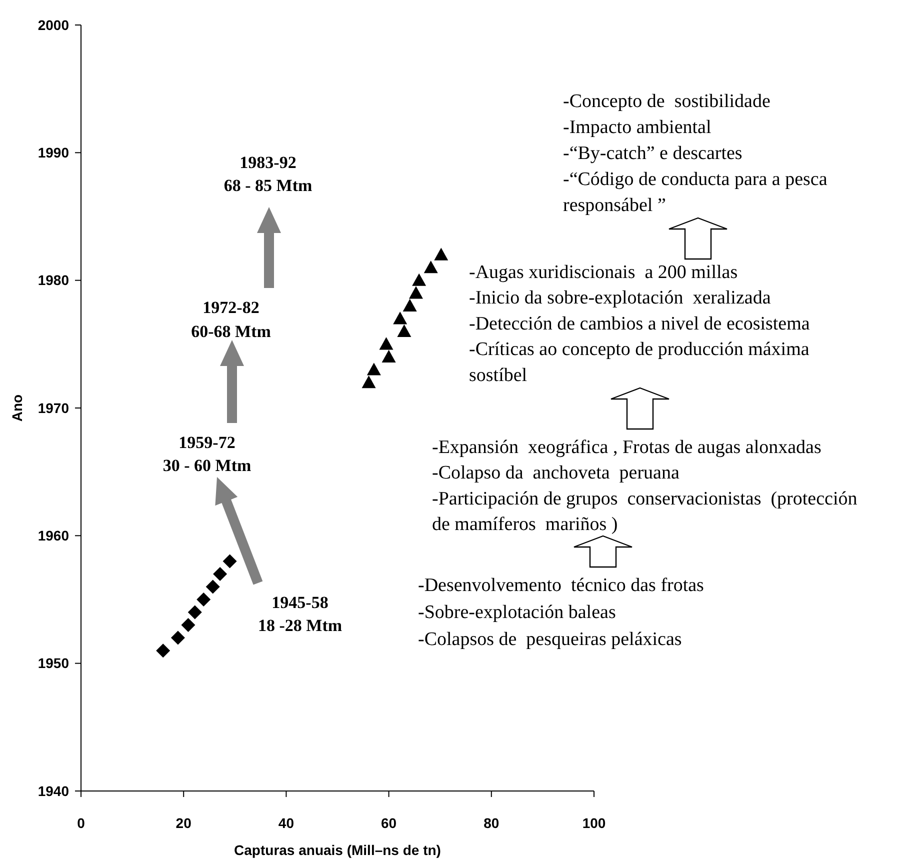  I want to click on annotation: -Augas xuridiscionais a 200 millas -Inicio da sobre-explotación xeralizada -Detección de cambios a nivel de ecosistema -Críticas ao concepto de producción máxima sostíbel, so click(639, 324).